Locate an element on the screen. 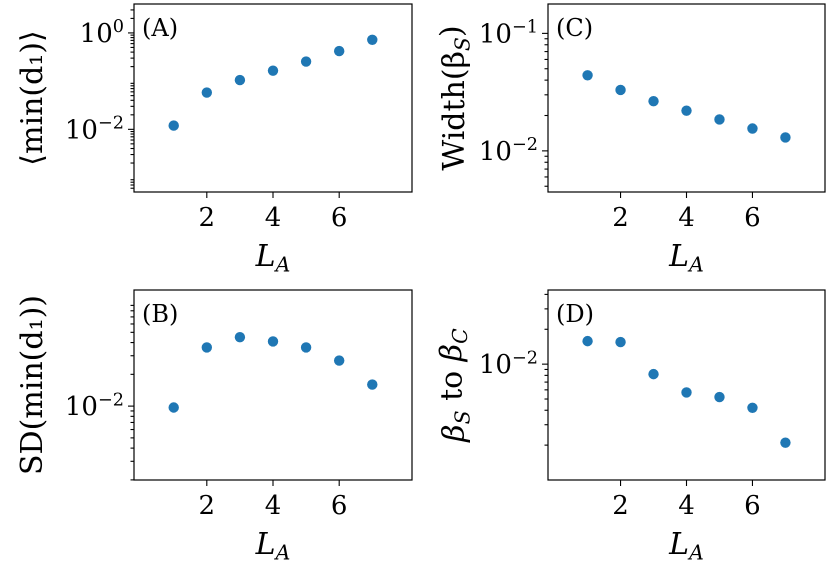 This screenshot has width=830, height=571. y-axis-label: SD(min(d₁)) is located at coordinates (32, 385).